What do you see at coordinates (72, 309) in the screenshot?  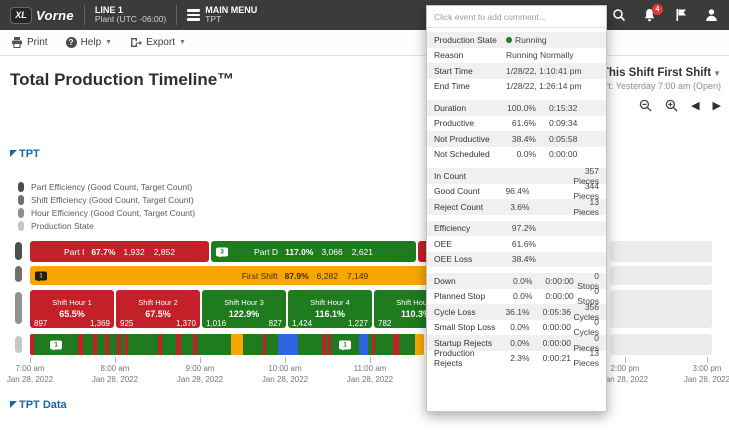 I see `hour-cell-Shift Hour 1: Shift Hour 1 65.5% 897 1,369` at bounding box center [72, 309].